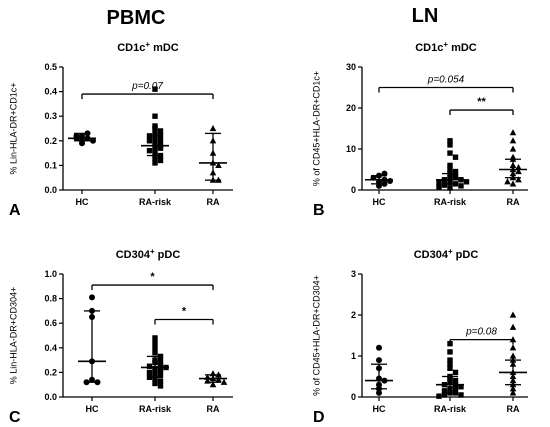 Image resolution: width=550 pixels, height=427 pixels. Describe the element at coordinates (425, 16) in the screenshot. I see `header-ln: LN` at that location.